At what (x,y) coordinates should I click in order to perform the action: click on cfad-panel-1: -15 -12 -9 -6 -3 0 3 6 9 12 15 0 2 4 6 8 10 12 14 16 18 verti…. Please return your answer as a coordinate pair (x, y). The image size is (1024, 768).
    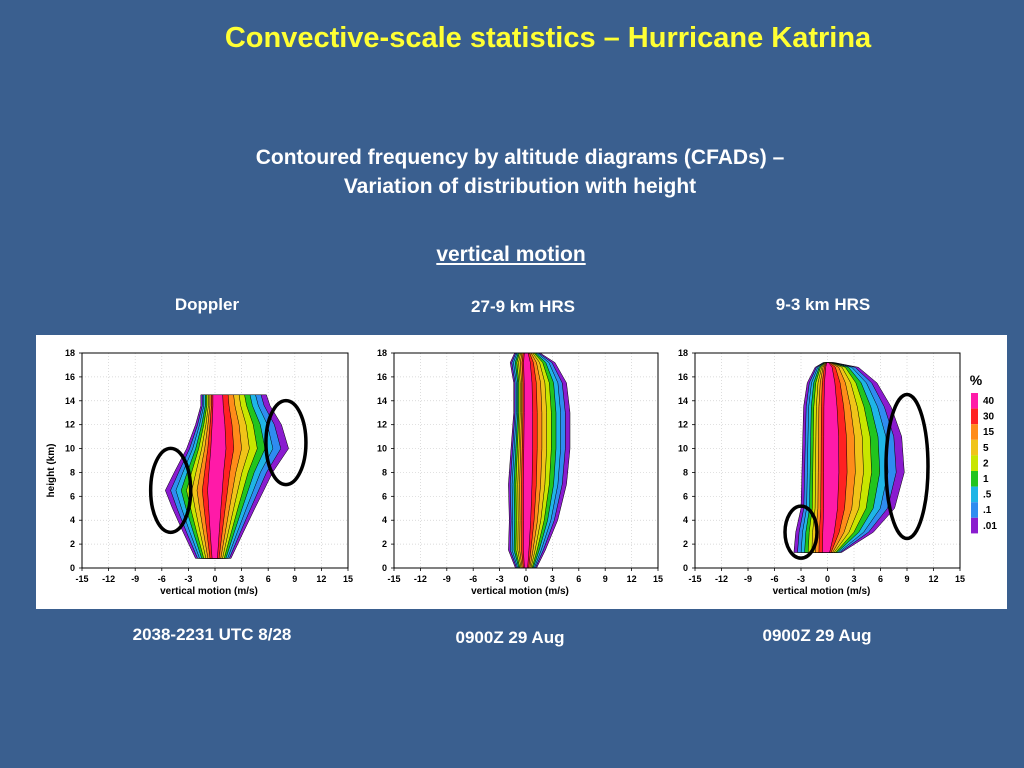
    Looking at the image, I should click on (199, 472).